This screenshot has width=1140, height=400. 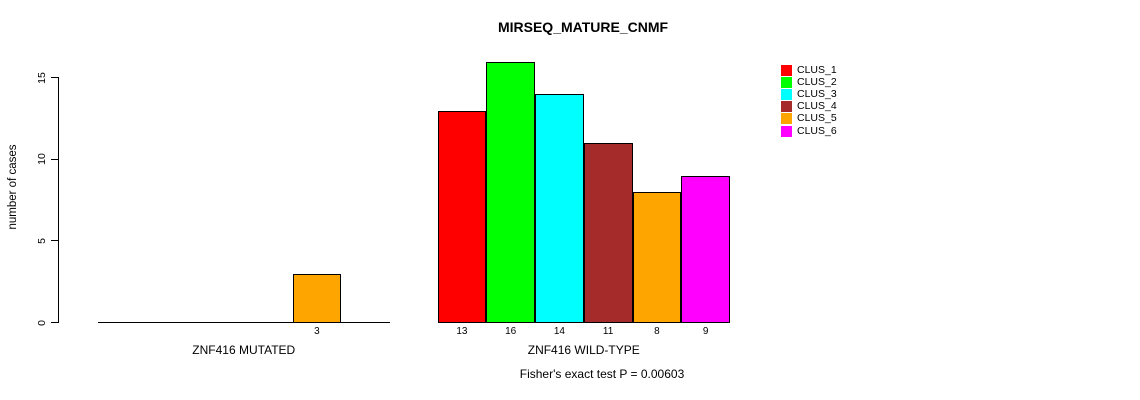 What do you see at coordinates (243, 322) in the screenshot?
I see `x-axis-baseline` at bounding box center [243, 322].